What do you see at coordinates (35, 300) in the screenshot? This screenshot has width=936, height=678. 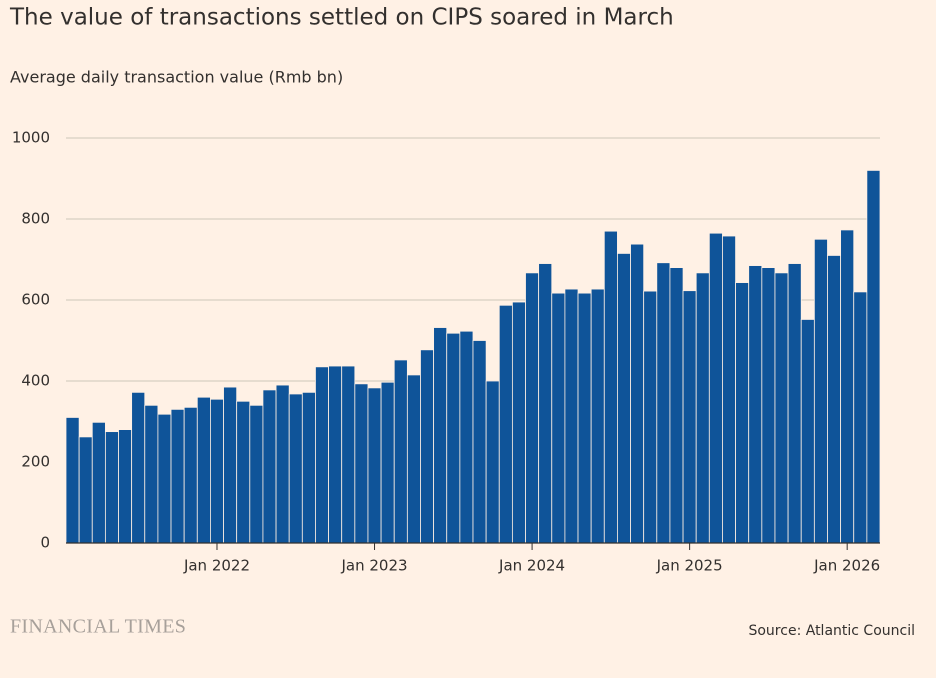 I see `y-tick-label: 600` at bounding box center [35, 300].